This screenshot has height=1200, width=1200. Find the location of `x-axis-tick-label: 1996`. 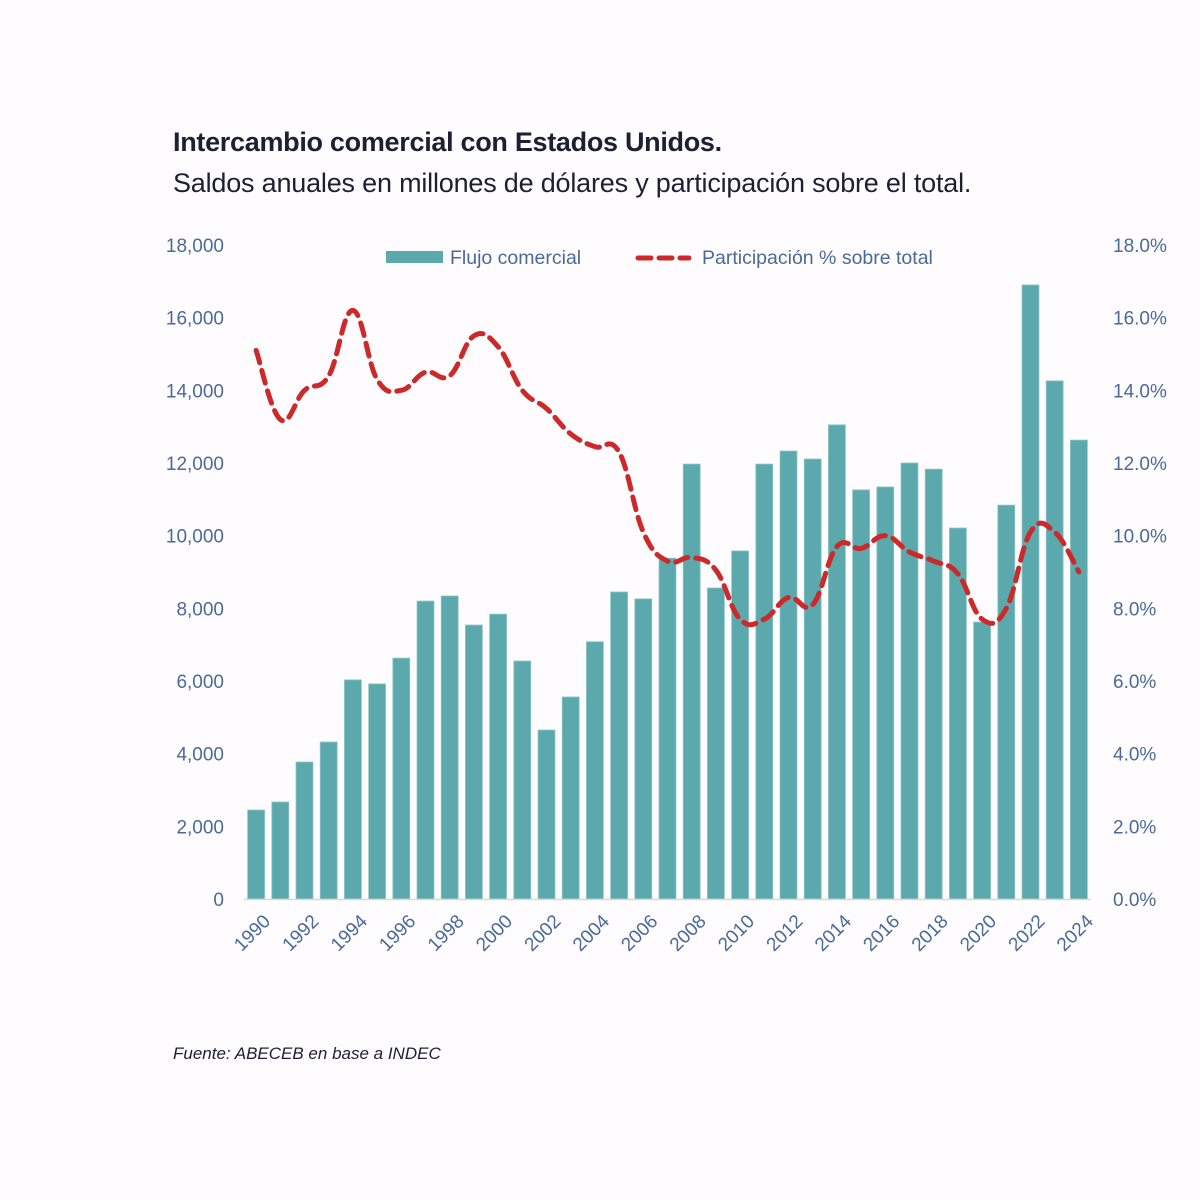

x-axis-tick-label: 1996 is located at coordinates (397, 933).